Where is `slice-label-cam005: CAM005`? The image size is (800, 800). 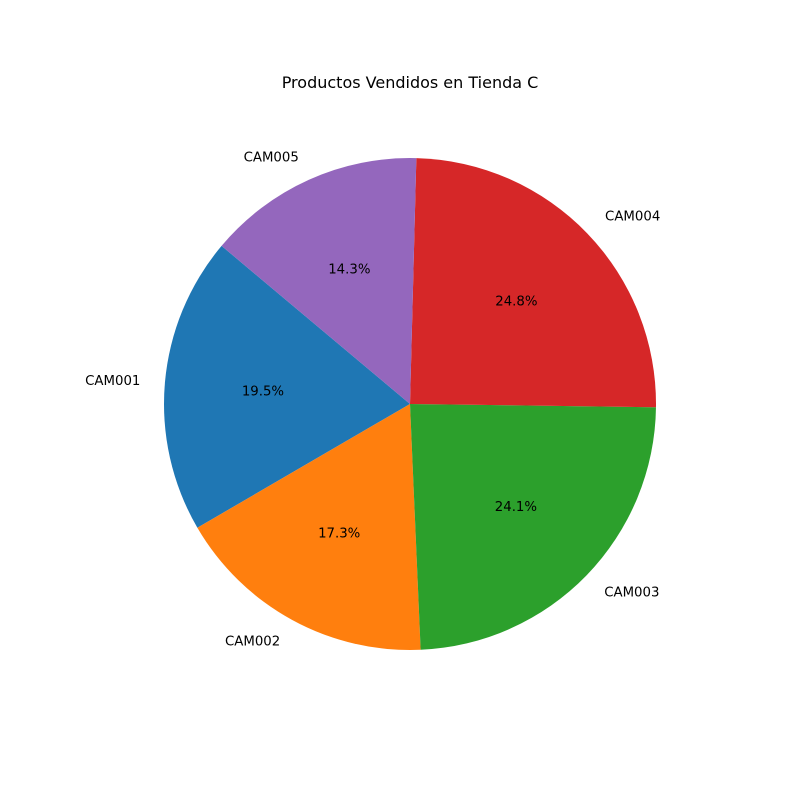
slice-label-cam005: CAM005 is located at coordinates (271, 157).